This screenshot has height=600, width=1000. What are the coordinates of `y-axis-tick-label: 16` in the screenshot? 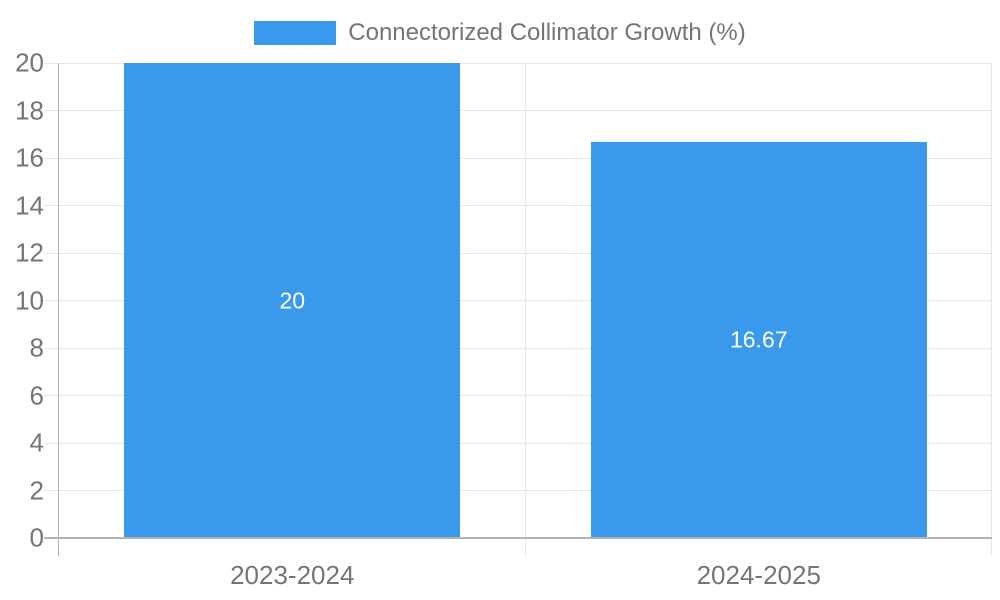 It's located at (29, 157).